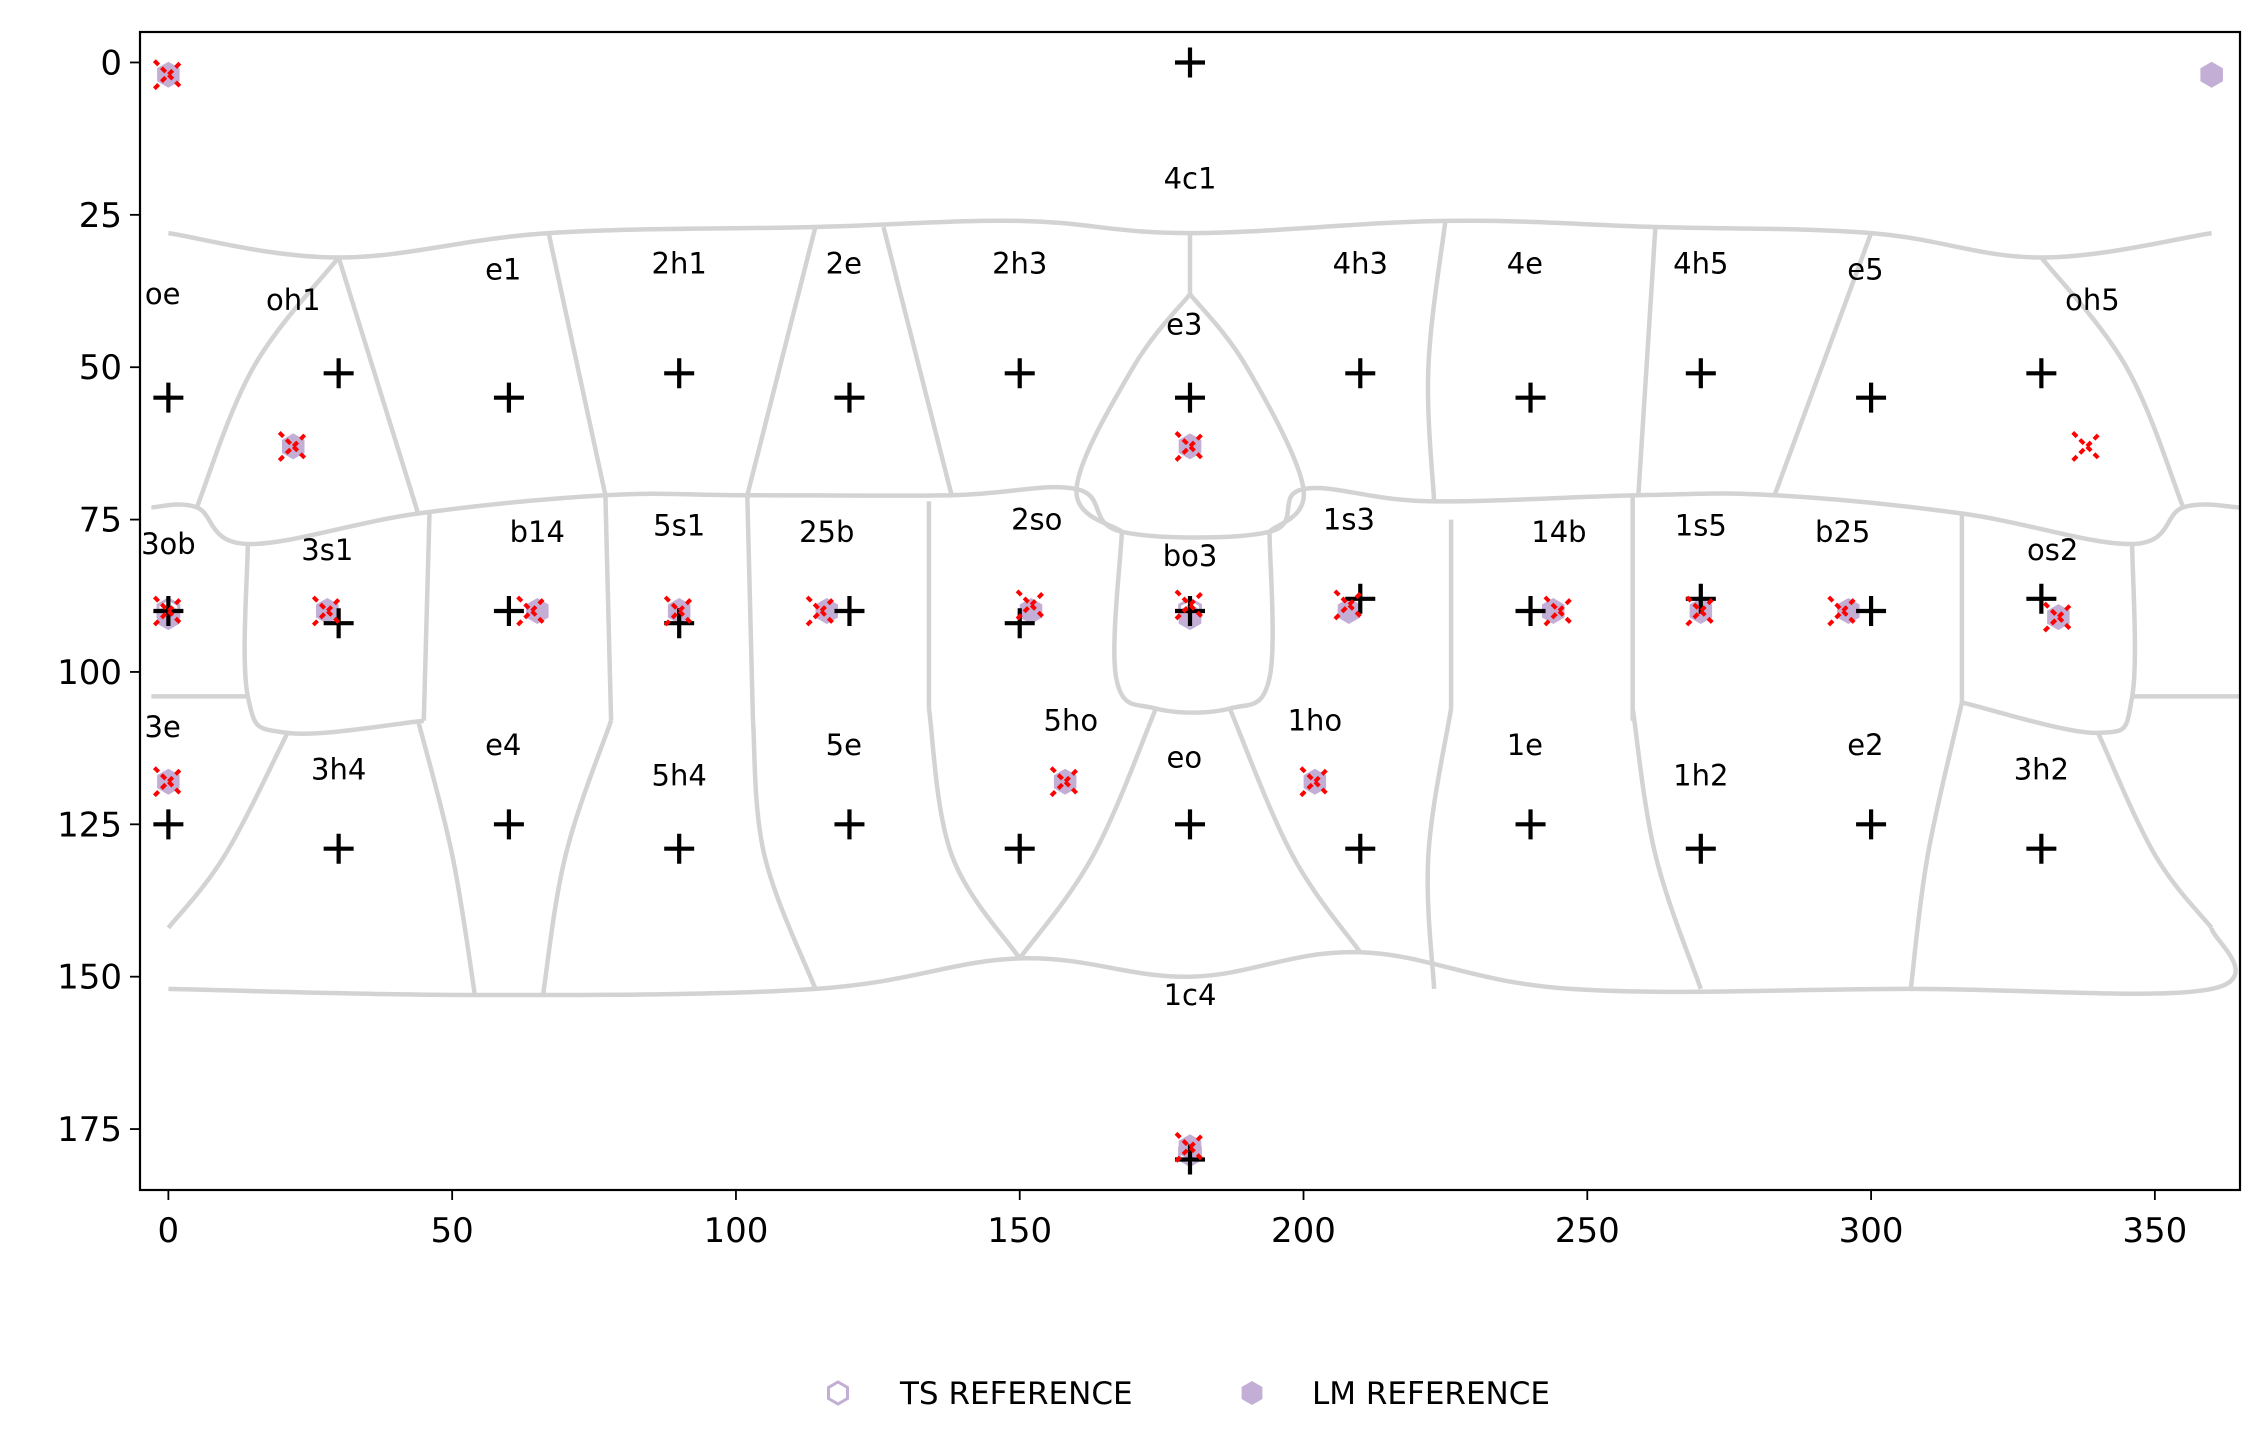 Image resolution: width=2264 pixels, height=1451 pixels. What do you see at coordinates (826, 532) in the screenshot?
I see `region-label: 25b` at bounding box center [826, 532].